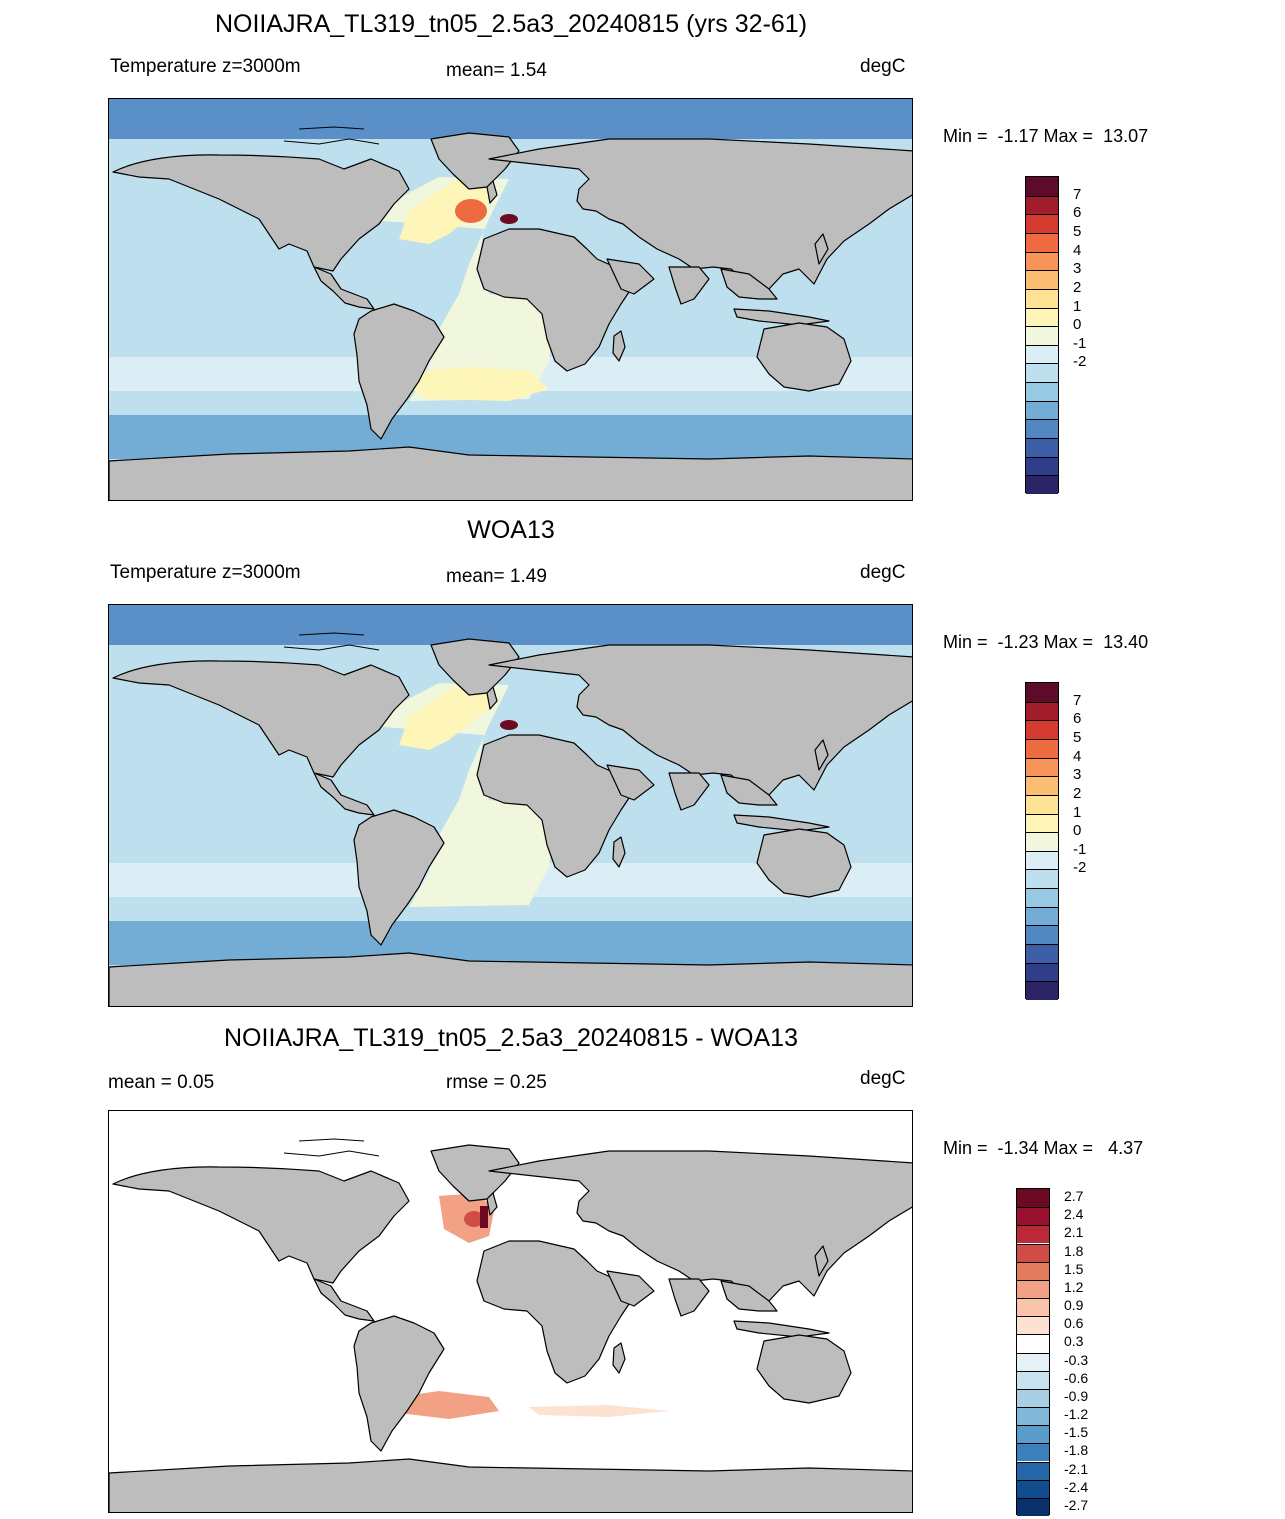 The height and width of the screenshot is (1519, 1285). What do you see at coordinates (804, 357) in the screenshot?
I see `landmass-australia` at bounding box center [804, 357].